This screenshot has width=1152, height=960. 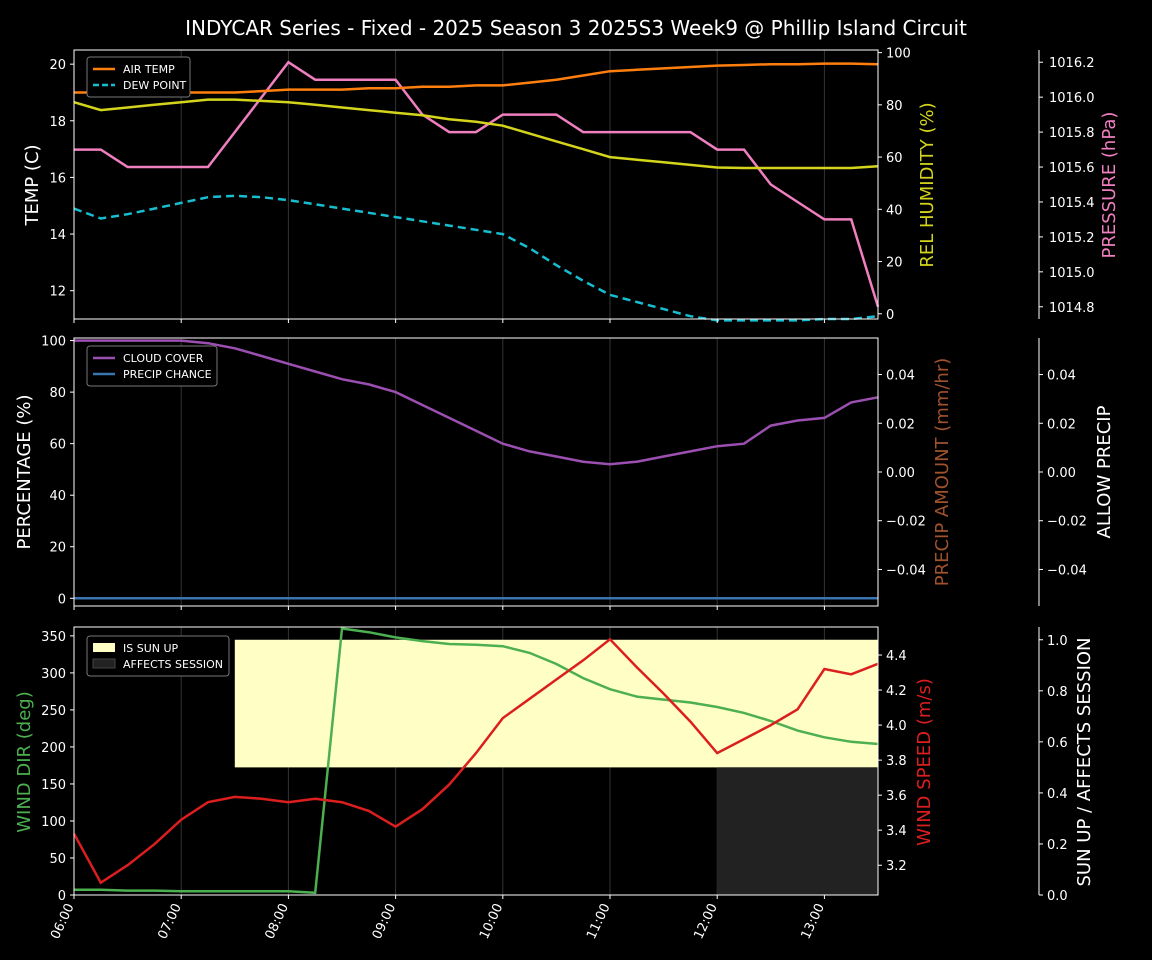 I want to click on pressure-axis-label: PRESSURE (hPa), so click(x=1109, y=185).